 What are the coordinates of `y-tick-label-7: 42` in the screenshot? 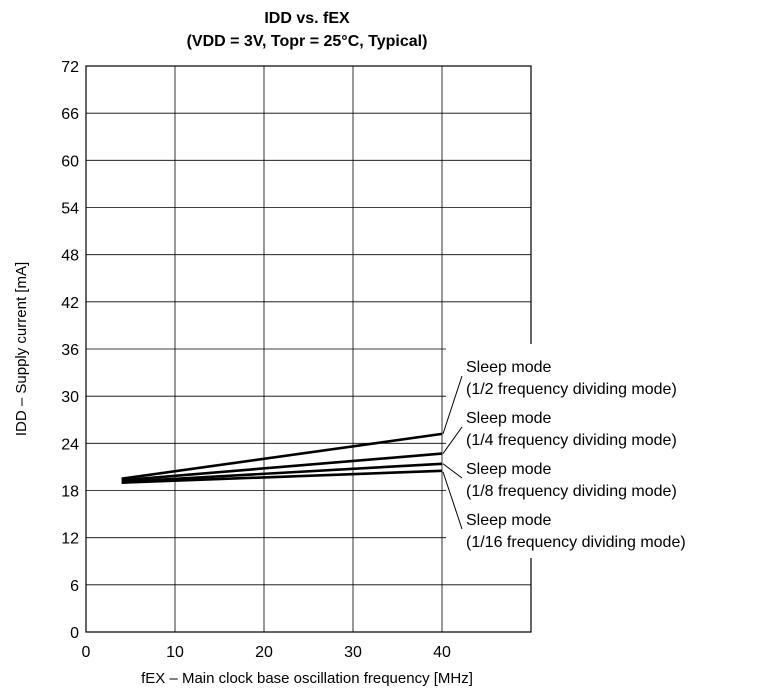 It's located at (70, 303).